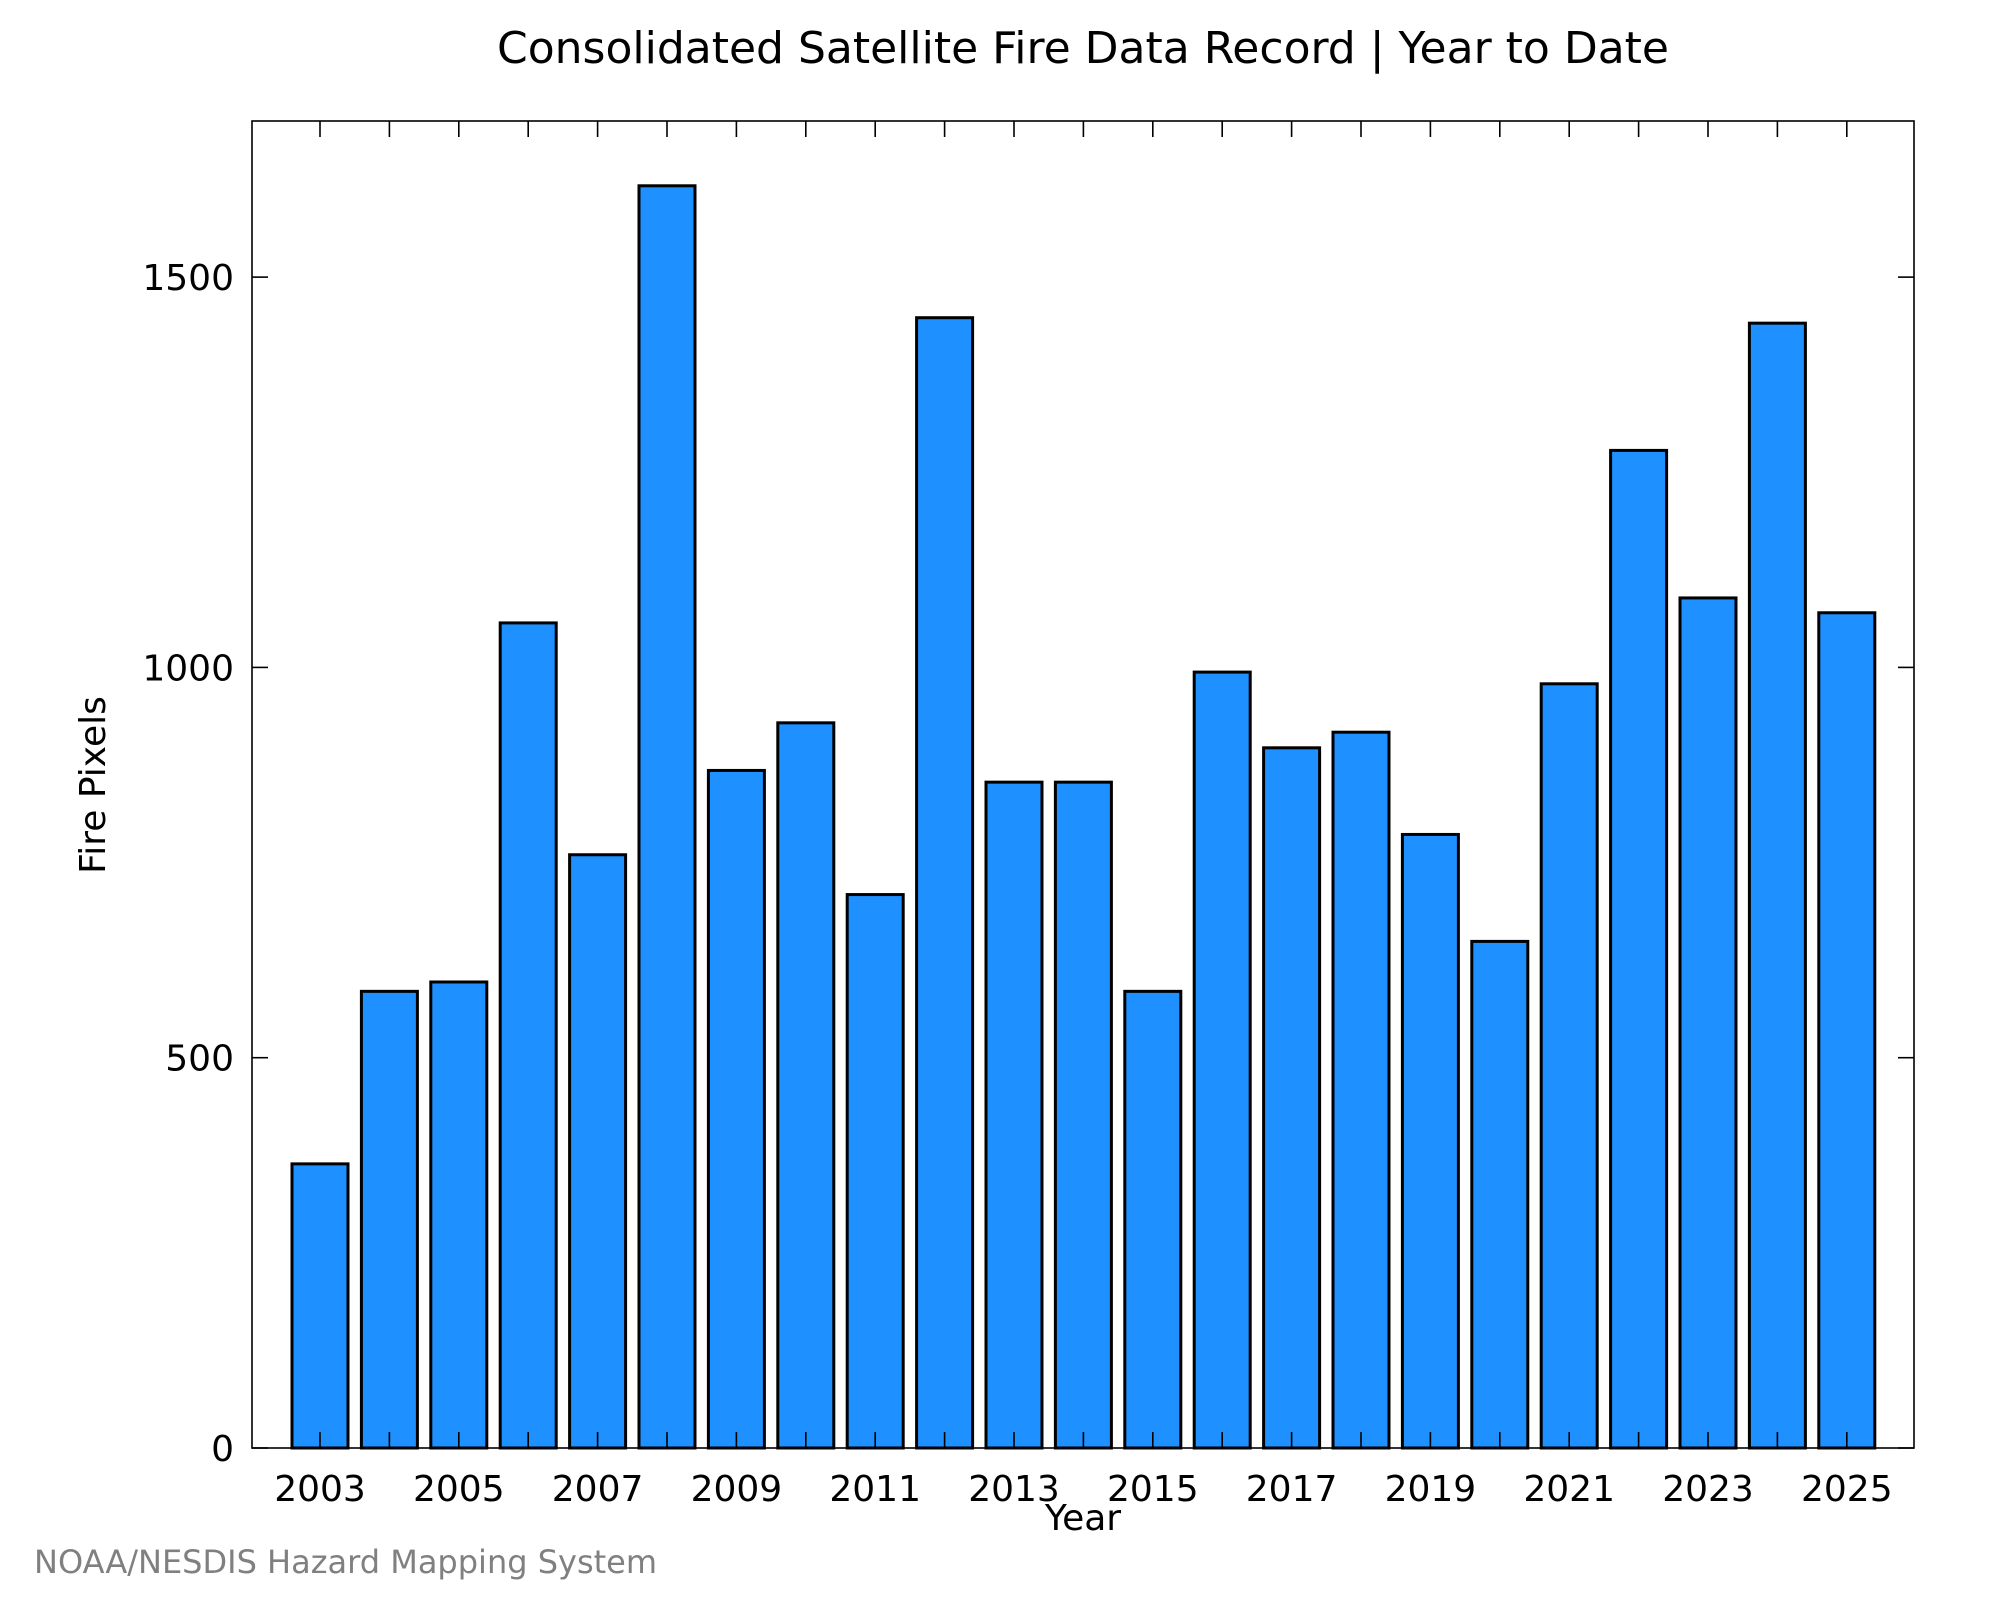  Describe the element at coordinates (737, 1489) in the screenshot. I see `x-tick-label-2009: 2009` at that location.